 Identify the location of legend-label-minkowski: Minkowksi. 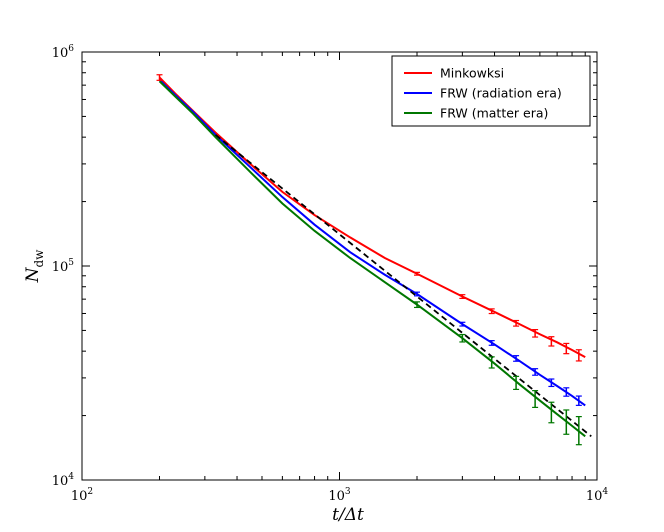
(472, 73).